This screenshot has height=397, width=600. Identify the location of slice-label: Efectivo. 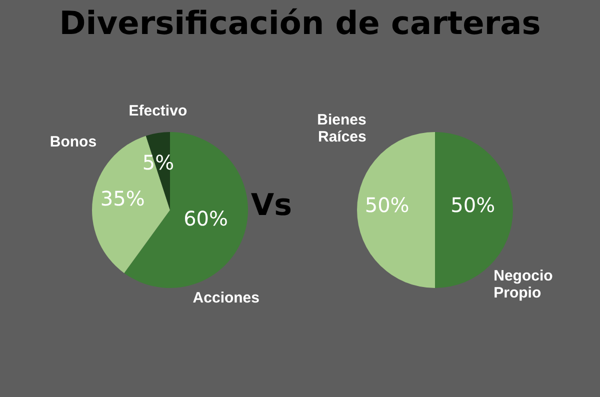
(158, 111).